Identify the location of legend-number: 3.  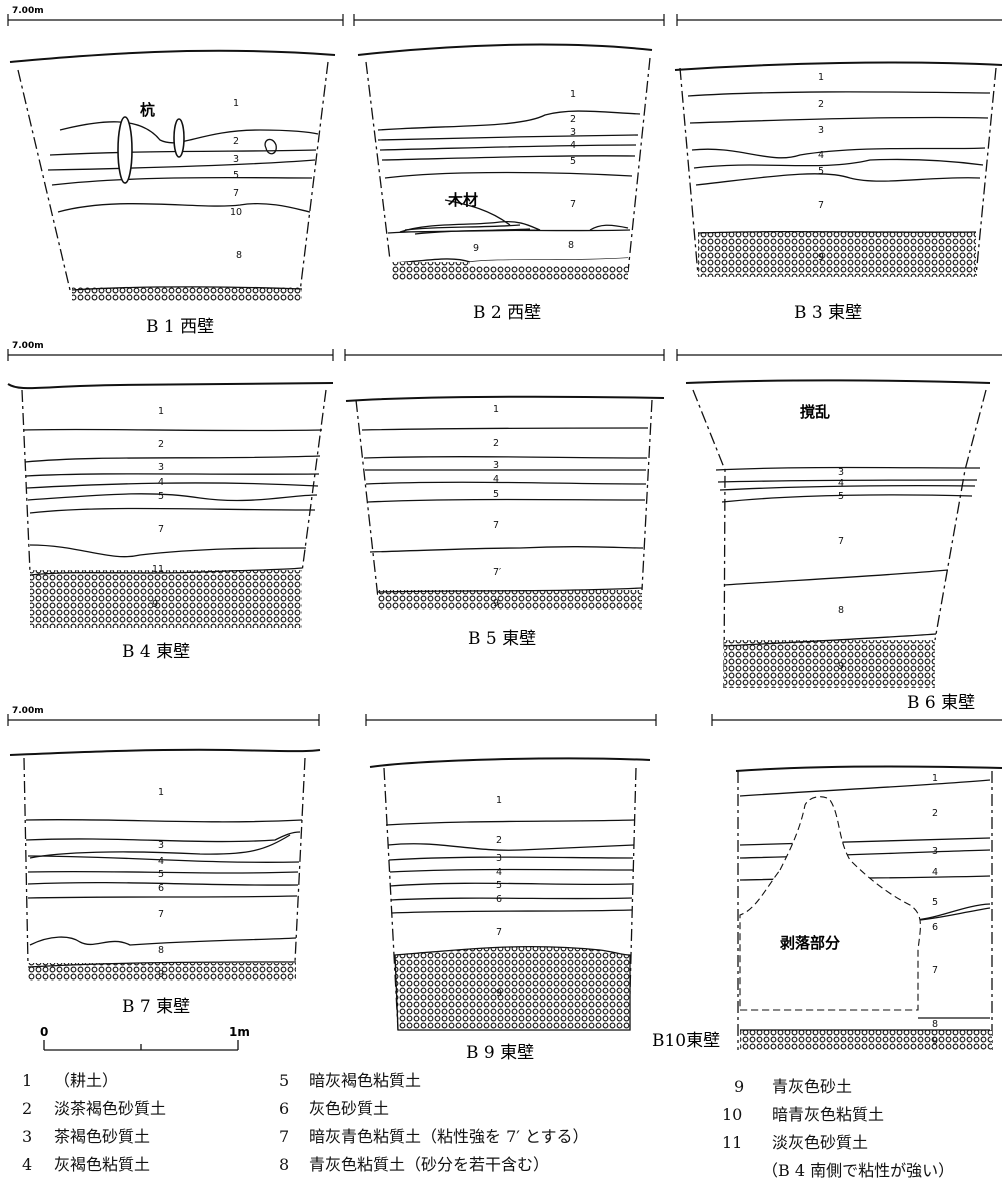
(27, 1136).